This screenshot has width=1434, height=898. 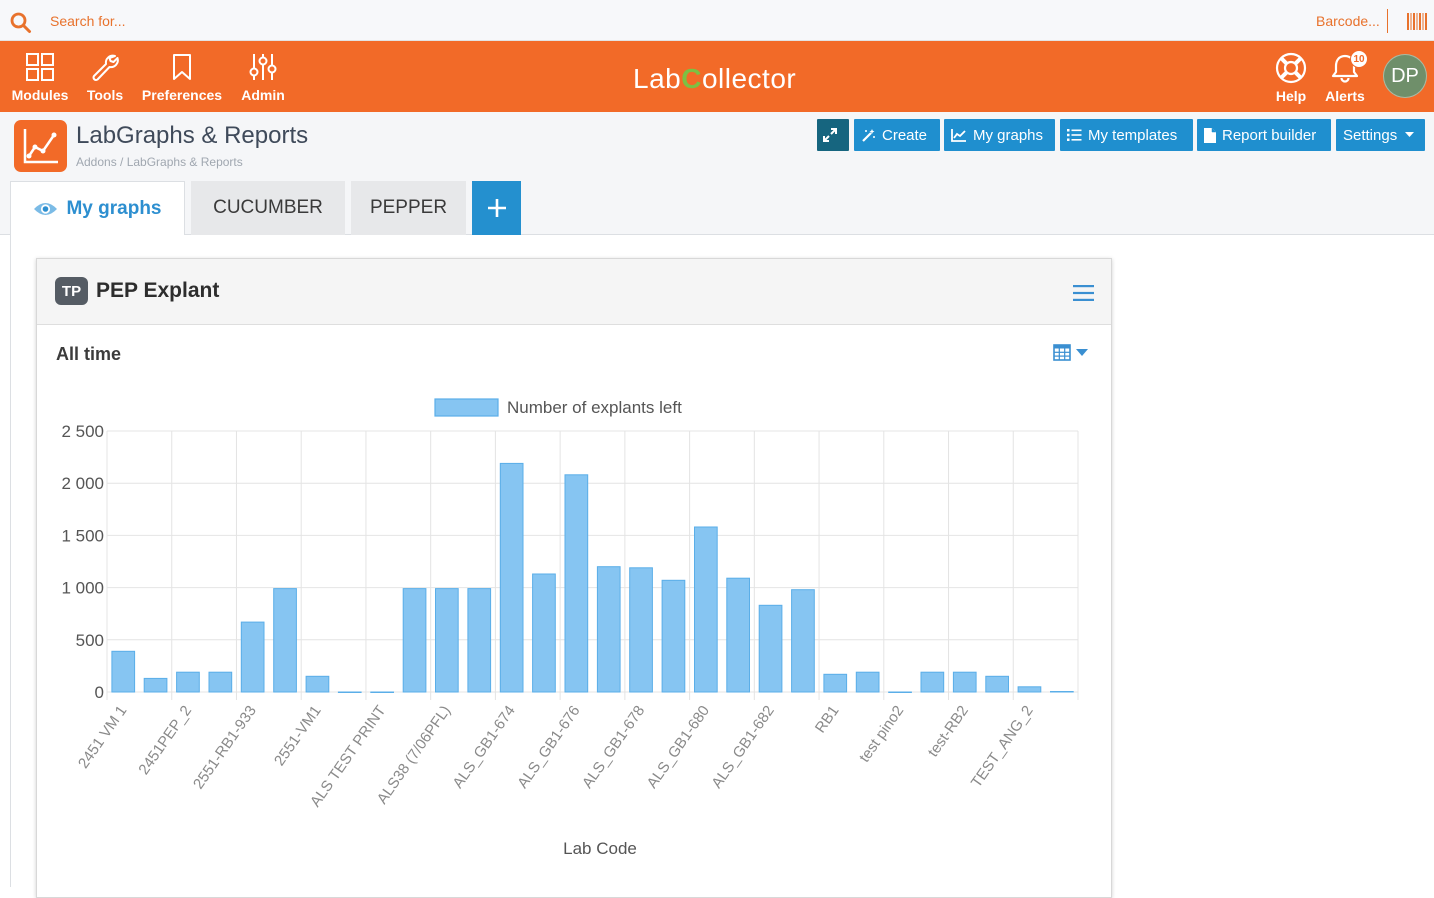 I want to click on my-templates-button: My templates, so click(x=1126, y=135).